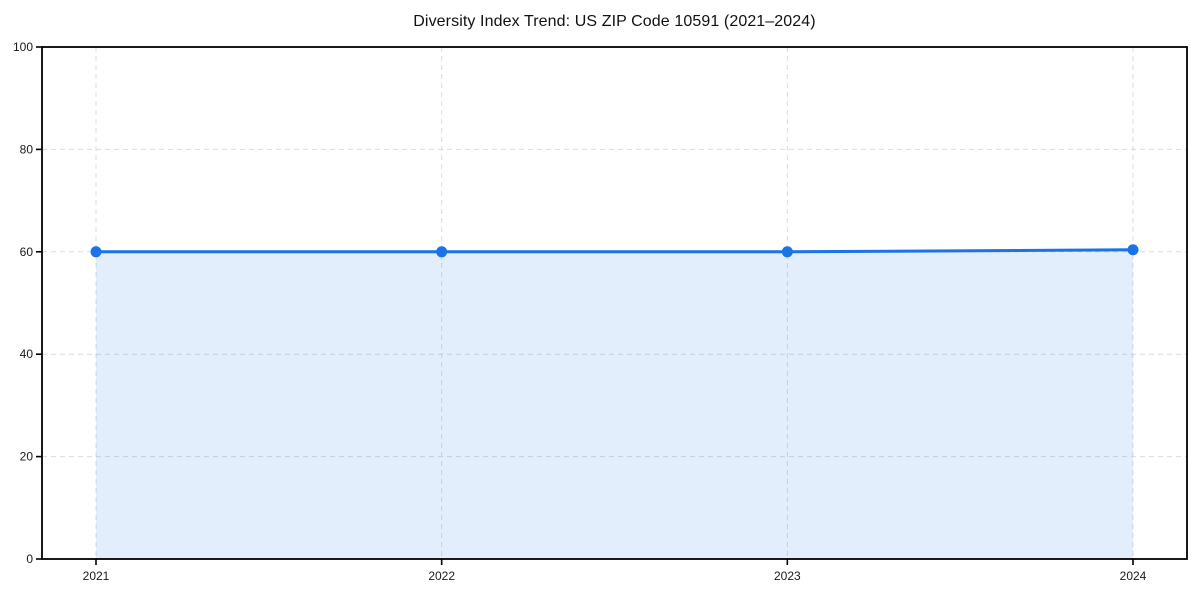 This screenshot has width=1200, height=600. I want to click on y-axis-tick-label: 100, so click(23, 47).